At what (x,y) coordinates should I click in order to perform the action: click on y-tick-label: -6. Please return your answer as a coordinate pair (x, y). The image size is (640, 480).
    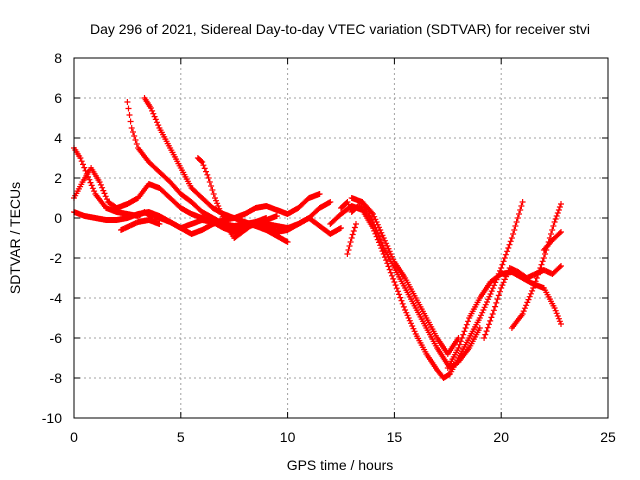
    Looking at the image, I should click on (56, 338).